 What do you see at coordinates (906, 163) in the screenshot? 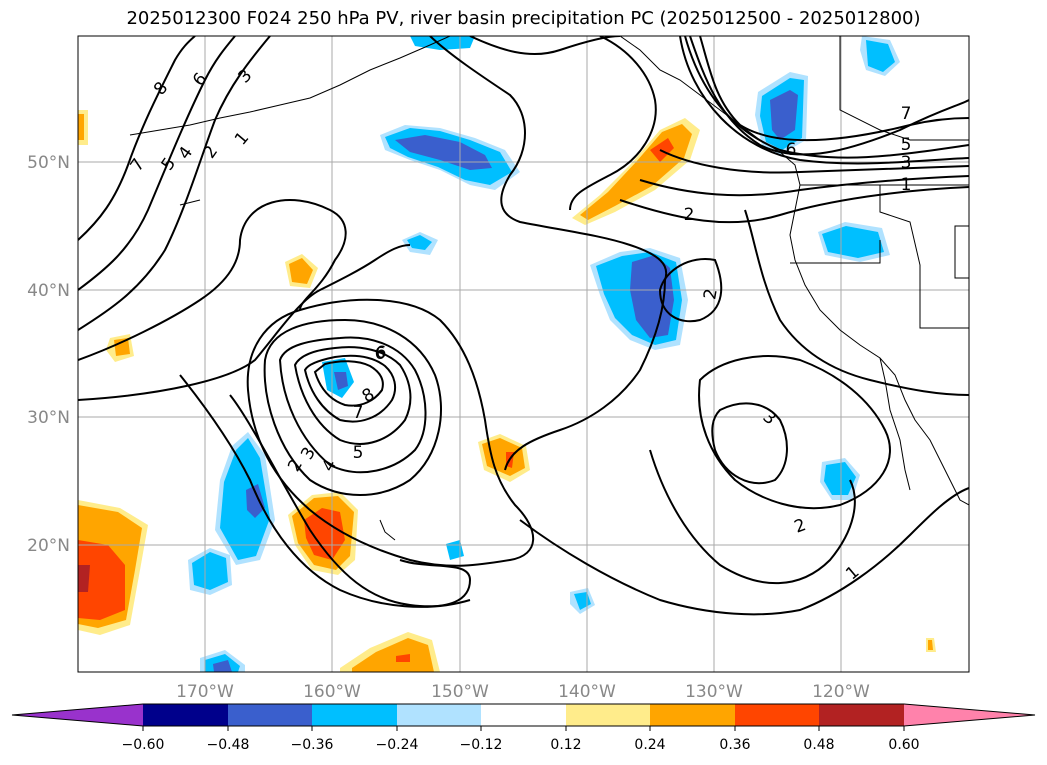
I see `contour-label: 3` at bounding box center [906, 163].